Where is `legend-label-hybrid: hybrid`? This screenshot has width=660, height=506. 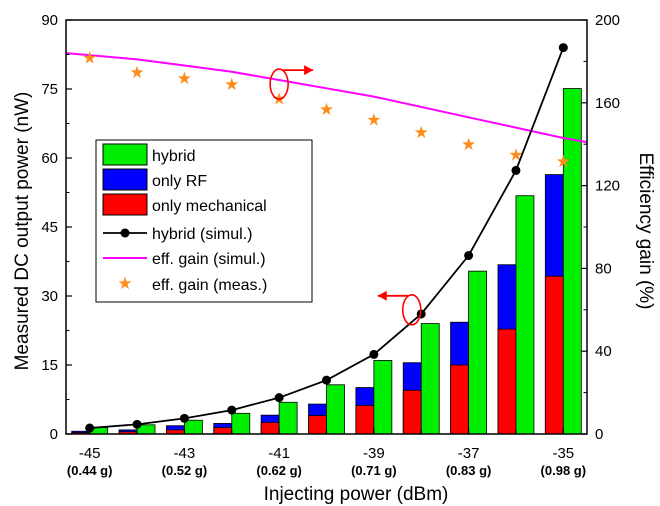
legend-label-hybrid: hybrid is located at coordinates (174, 156).